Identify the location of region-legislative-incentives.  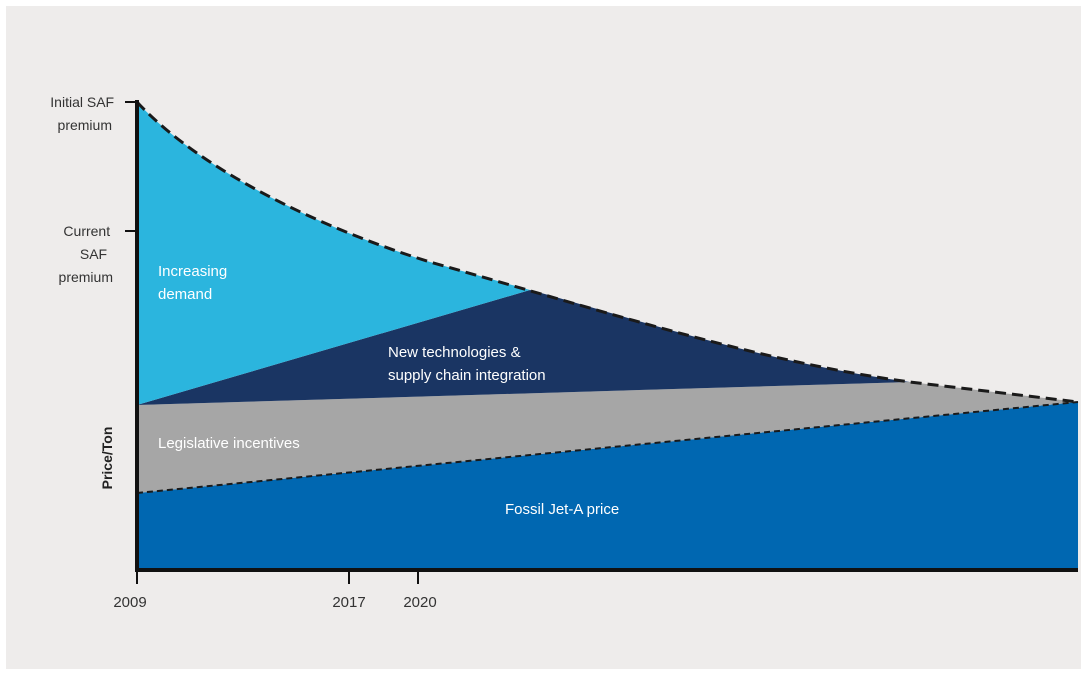
(607, 437).